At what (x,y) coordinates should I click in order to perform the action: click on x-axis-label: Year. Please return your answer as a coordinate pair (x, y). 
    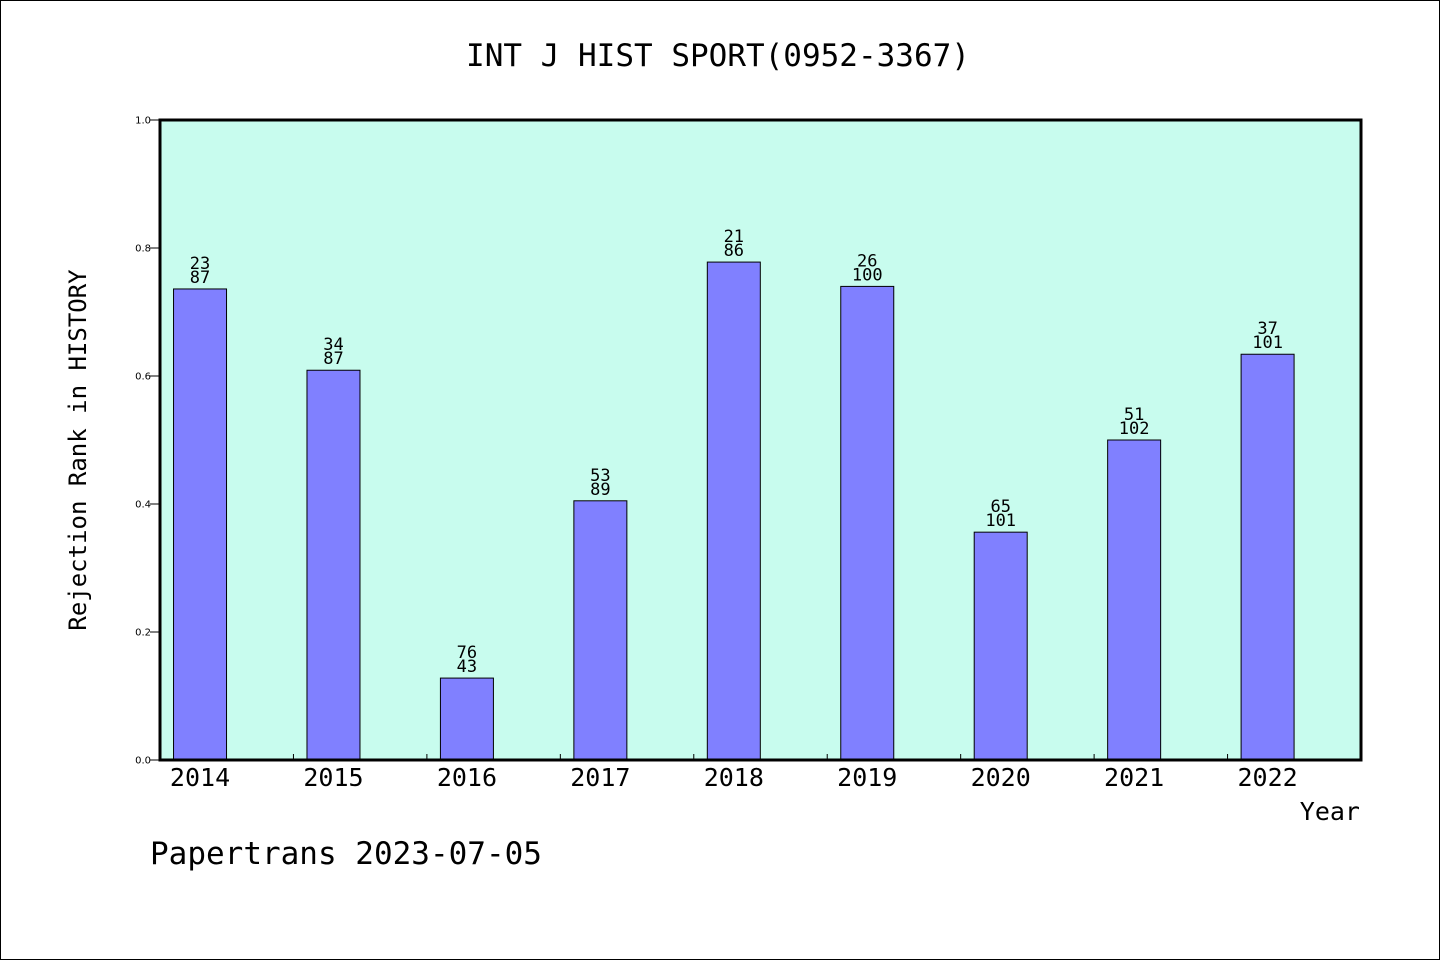
    Looking at the image, I should click on (1330, 811).